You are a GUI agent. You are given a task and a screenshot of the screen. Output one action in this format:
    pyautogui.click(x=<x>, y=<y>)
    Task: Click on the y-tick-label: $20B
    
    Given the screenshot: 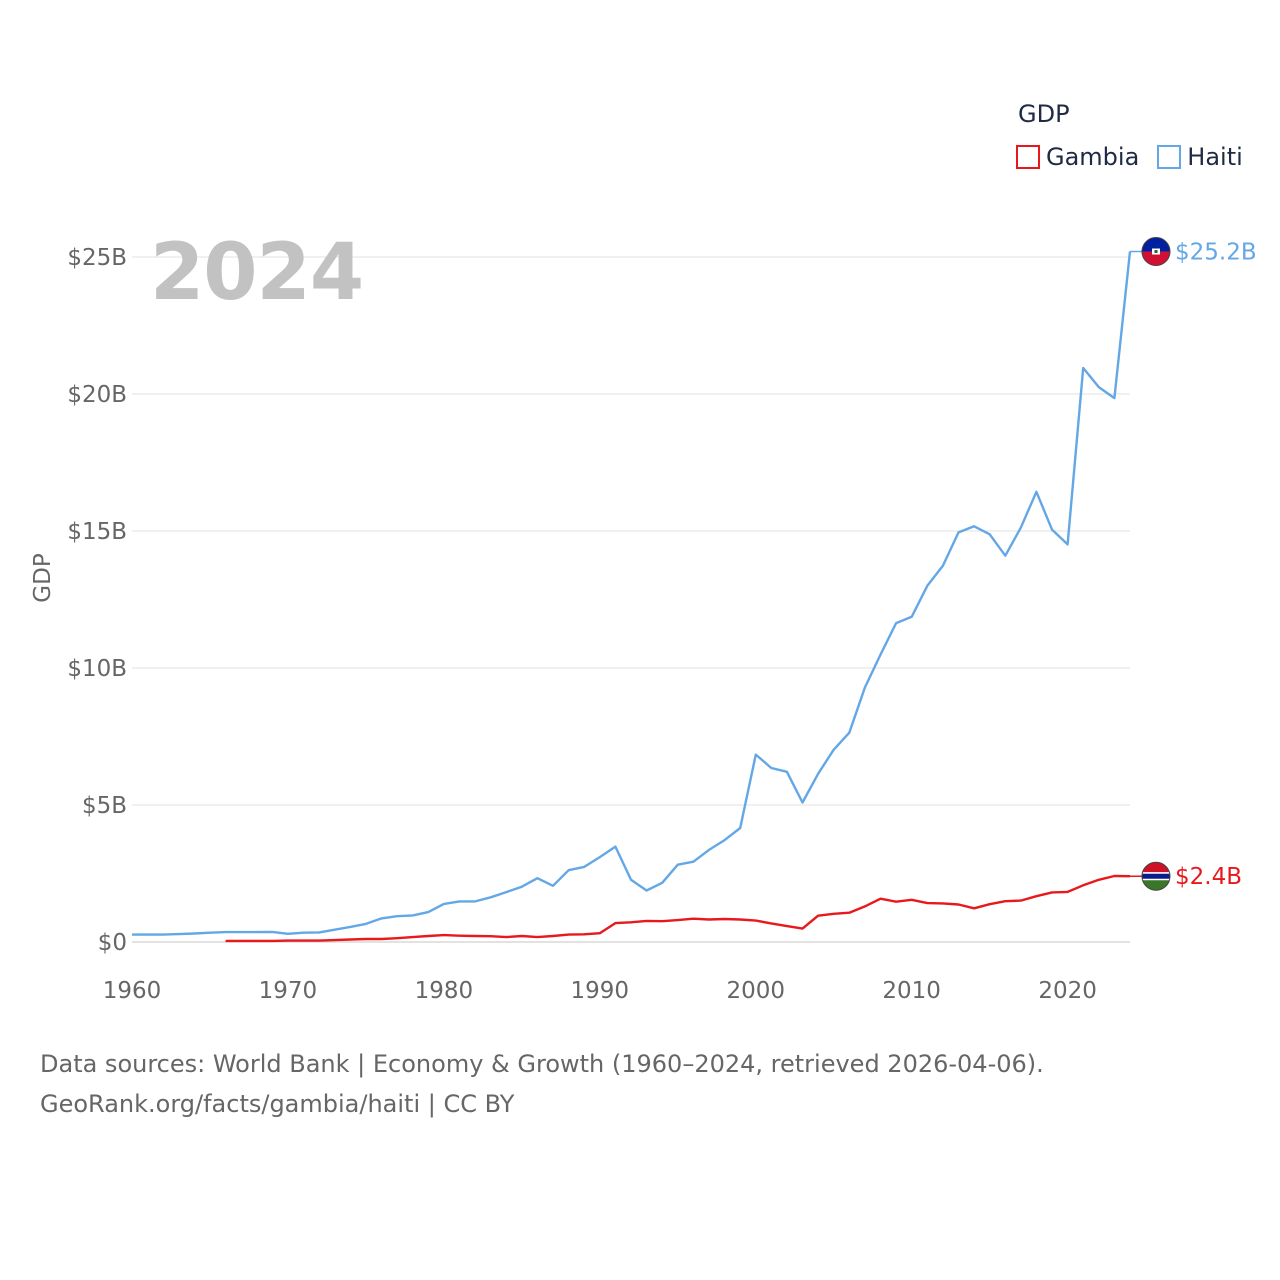 What is the action you would take?
    pyautogui.click(x=97, y=395)
    